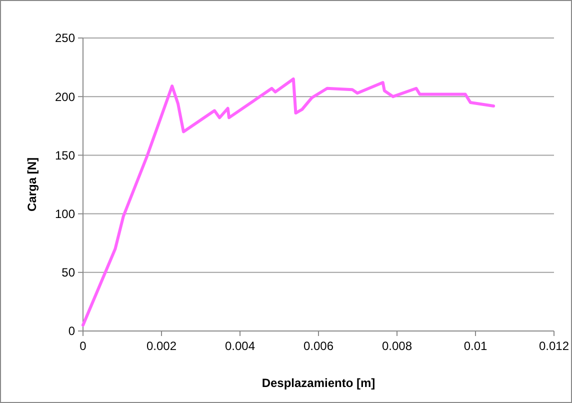  What do you see at coordinates (69, 273) in the screenshot?
I see `y-tick-label: 50` at bounding box center [69, 273].